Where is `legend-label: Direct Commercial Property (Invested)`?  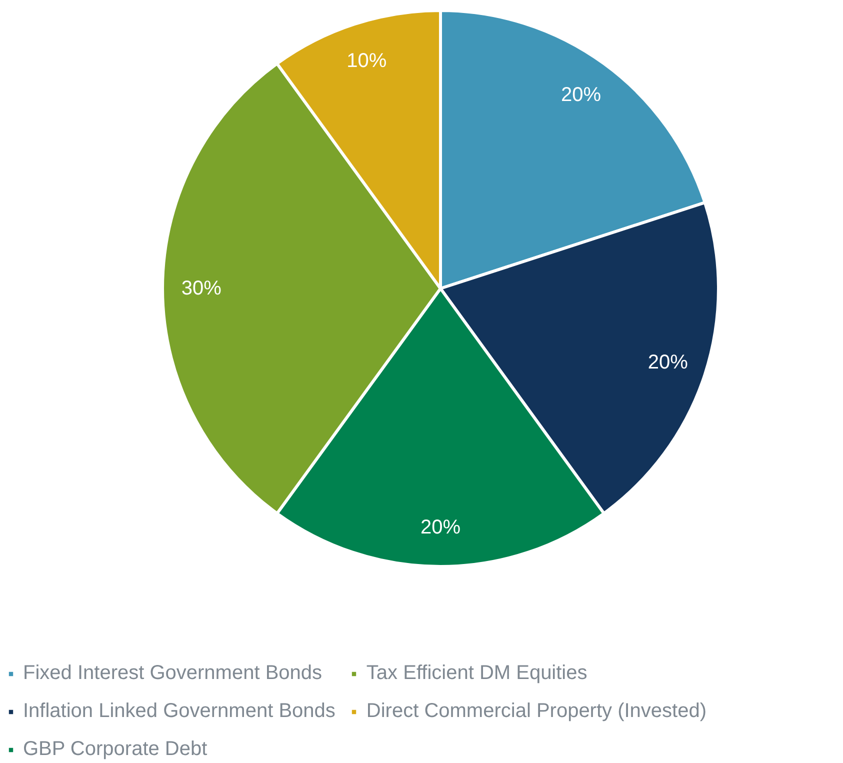
legend-label: Direct Commercial Property (Invested) is located at coordinates (536, 711).